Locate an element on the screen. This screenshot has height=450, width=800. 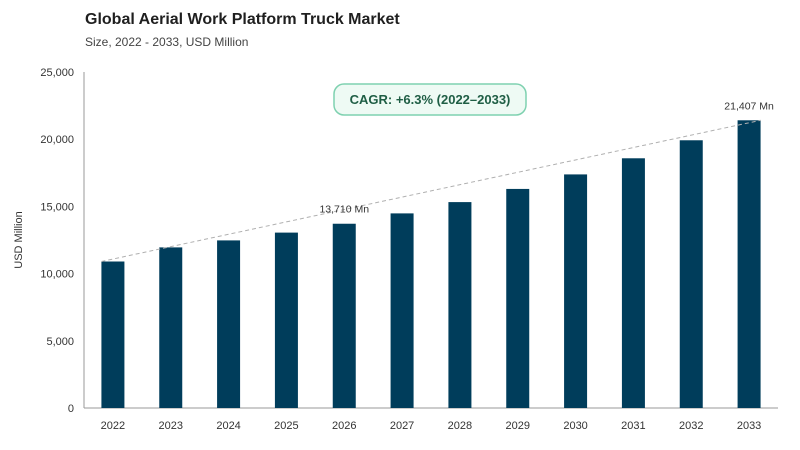
x-tick-label: 2024 is located at coordinates (228, 426).